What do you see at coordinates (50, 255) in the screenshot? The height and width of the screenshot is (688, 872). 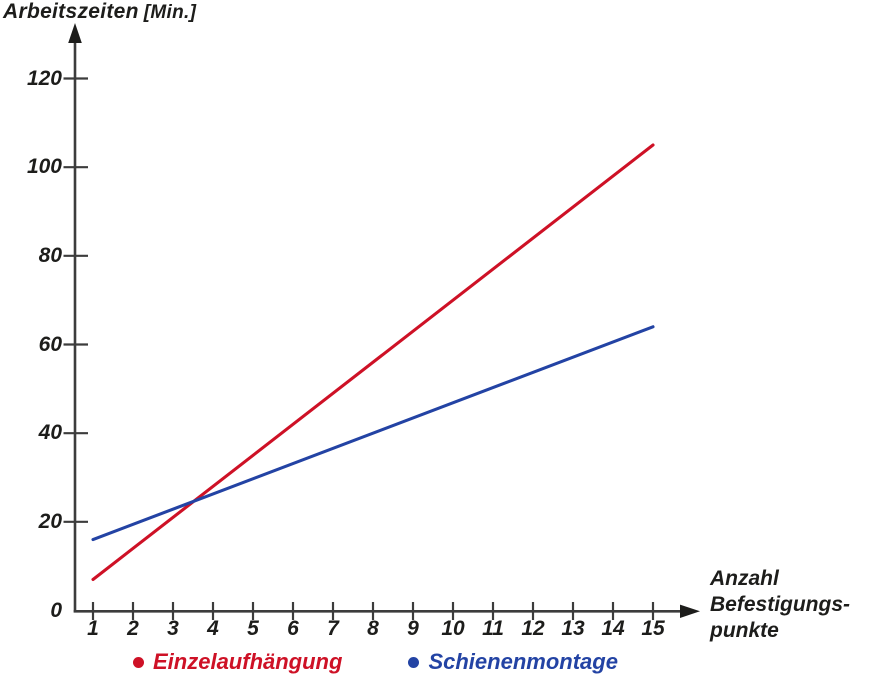 I see `y-tick-label: 80` at bounding box center [50, 255].